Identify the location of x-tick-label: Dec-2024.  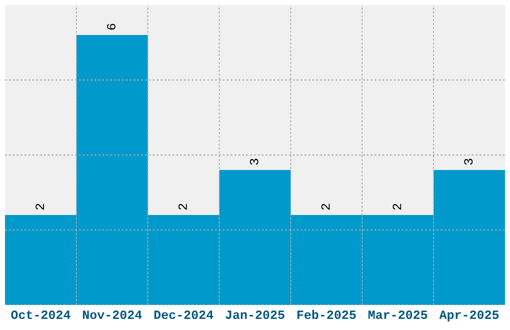
(184, 315).